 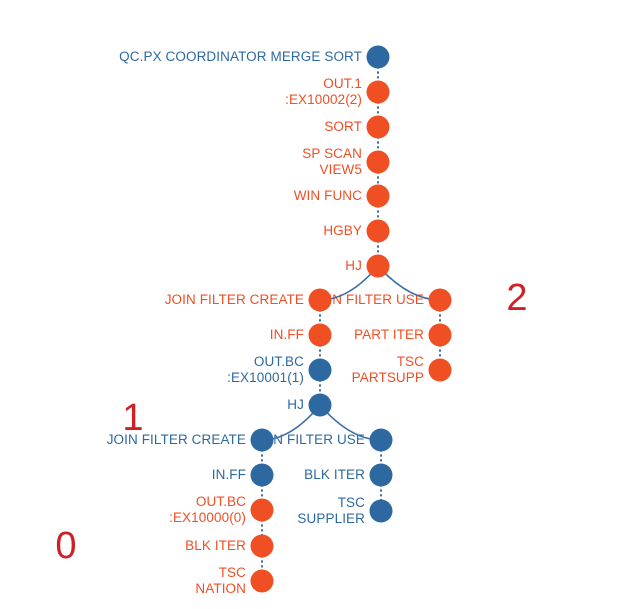 What do you see at coordinates (265, 369) in the screenshot?
I see `plan-node-label-outbc-upper: OUT.BC :EX10001(1)` at bounding box center [265, 369].